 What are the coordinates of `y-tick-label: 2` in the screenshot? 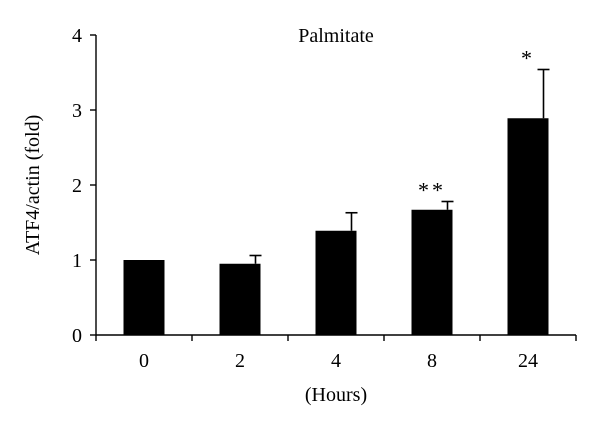 It's located at (77, 186).